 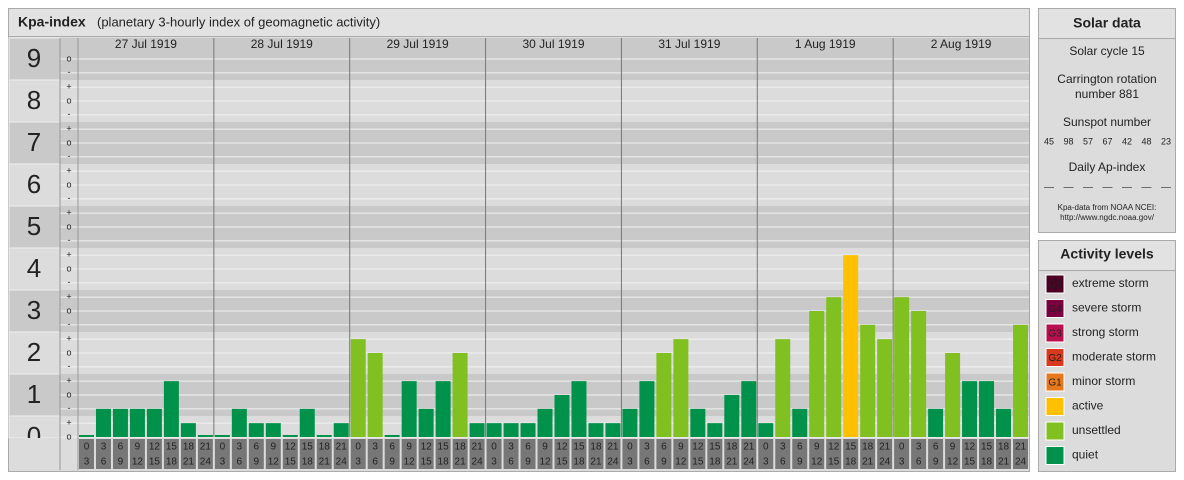 What do you see at coordinates (418, 44) in the screenshot?
I see `day-label: 29 Jul 1919` at bounding box center [418, 44].